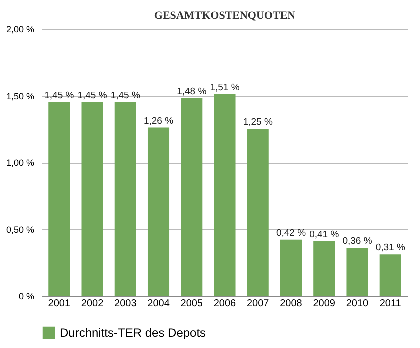  Describe the element at coordinates (192, 92) in the screenshot. I see `data-label: 1,48 %` at that location.